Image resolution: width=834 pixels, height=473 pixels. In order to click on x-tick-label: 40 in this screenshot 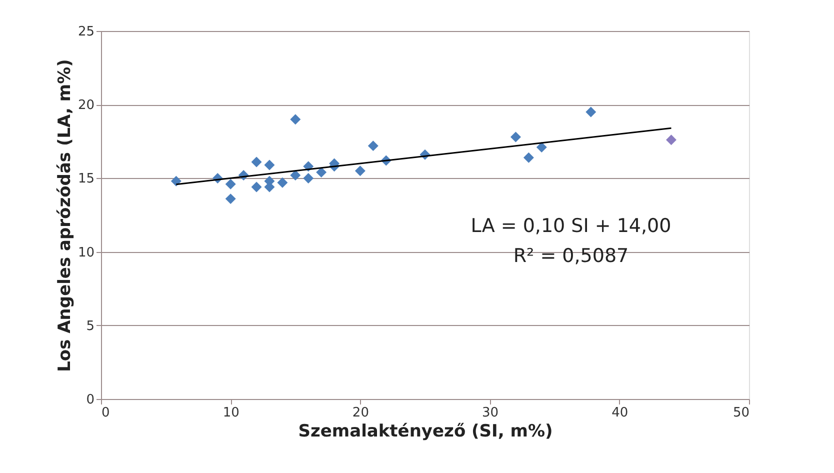, I will do `click(620, 413)`.